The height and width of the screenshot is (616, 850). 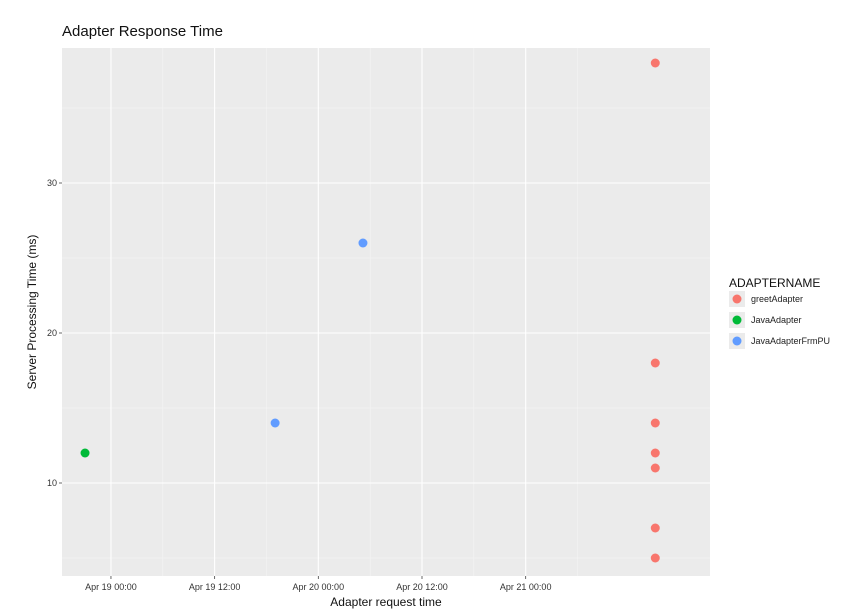 What do you see at coordinates (52, 483) in the screenshot?
I see `y-tick-label: 10` at bounding box center [52, 483].